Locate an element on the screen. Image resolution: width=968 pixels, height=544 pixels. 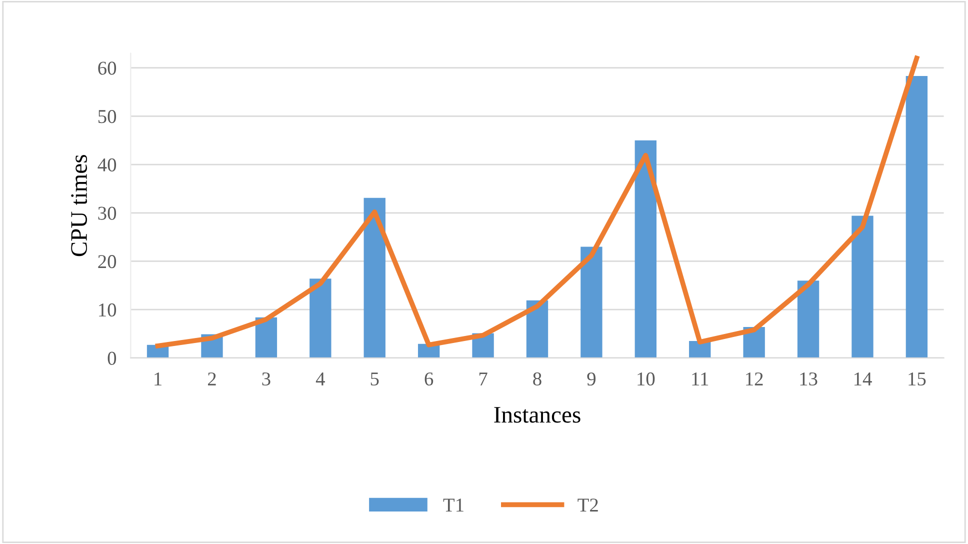
y-tick-label: 50 is located at coordinates (107, 117).